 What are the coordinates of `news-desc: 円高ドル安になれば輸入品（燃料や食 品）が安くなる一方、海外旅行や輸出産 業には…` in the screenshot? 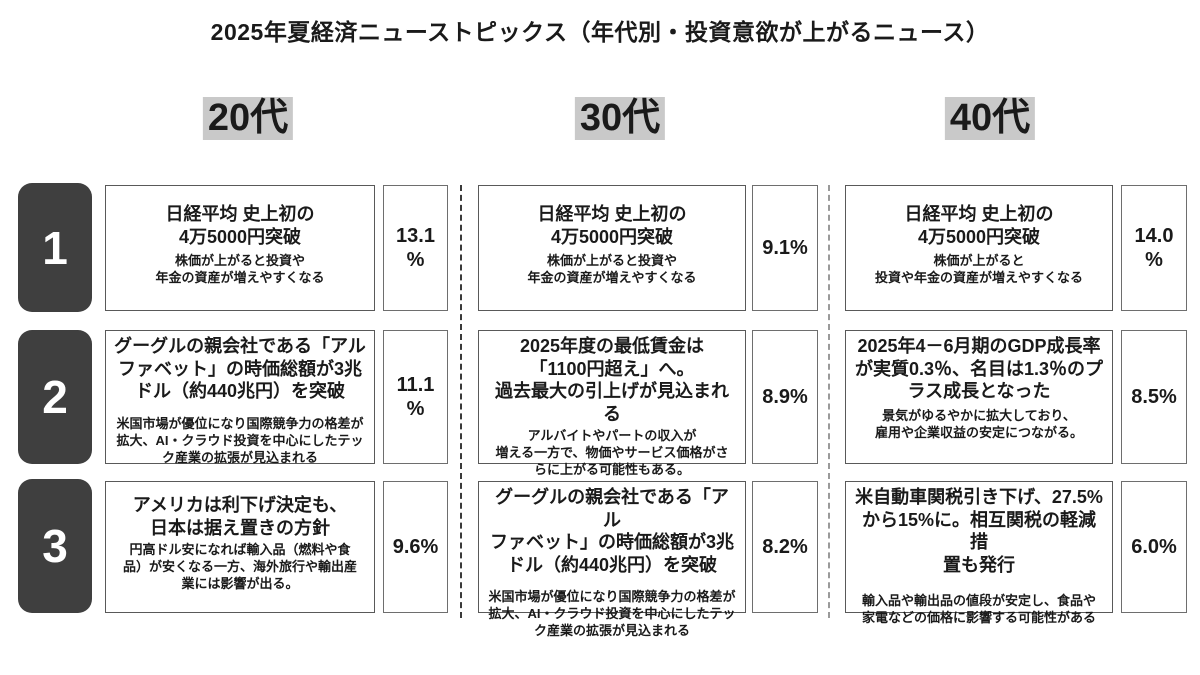 It's located at (239, 567).